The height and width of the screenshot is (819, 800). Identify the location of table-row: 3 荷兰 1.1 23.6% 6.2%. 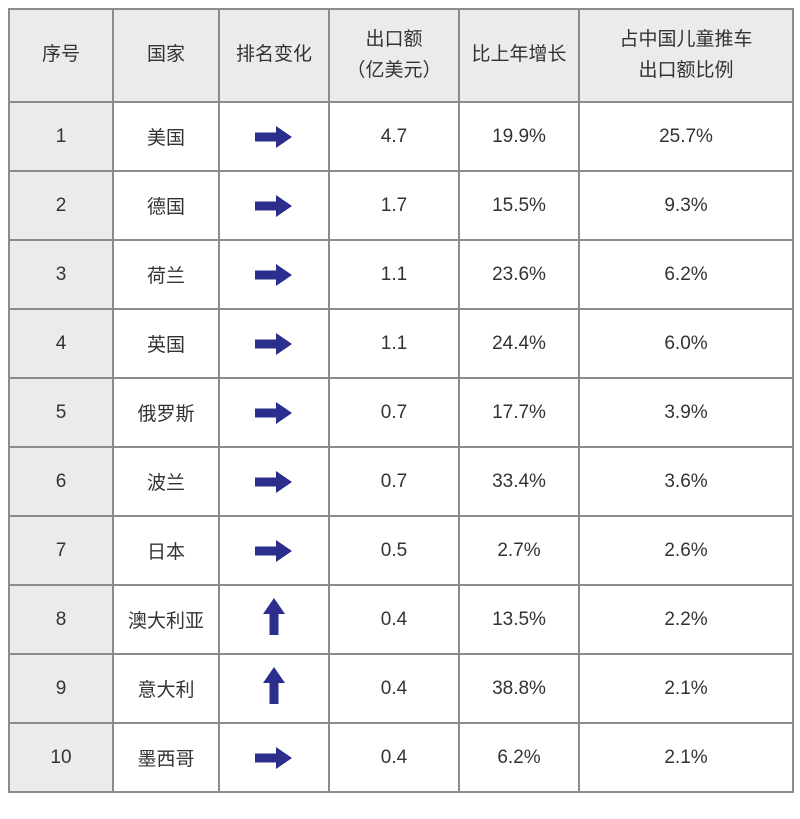
(401, 274).